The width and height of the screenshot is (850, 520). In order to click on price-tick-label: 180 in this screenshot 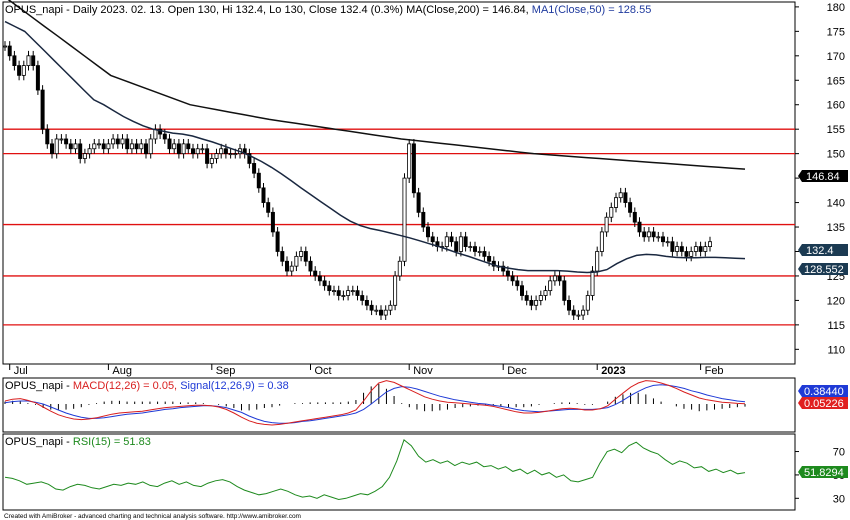, I will do `click(836, 8)`.